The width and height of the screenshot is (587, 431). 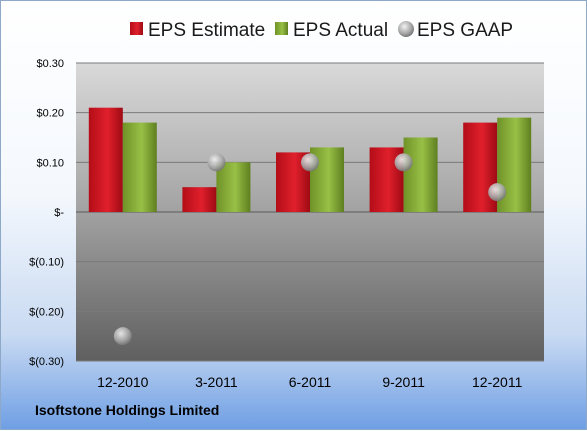 I want to click on x-tick-label: 6-2011, so click(x=310, y=382).